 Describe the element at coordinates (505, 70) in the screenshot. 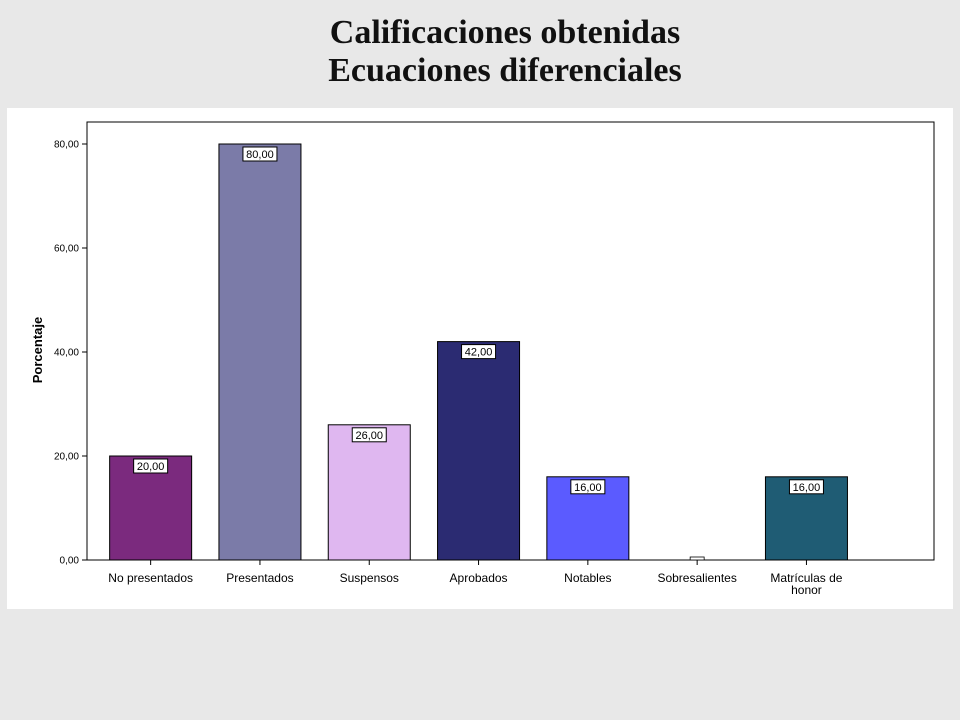

I see `chart-title-line-2: Ecuaciones diferenciales` at that location.